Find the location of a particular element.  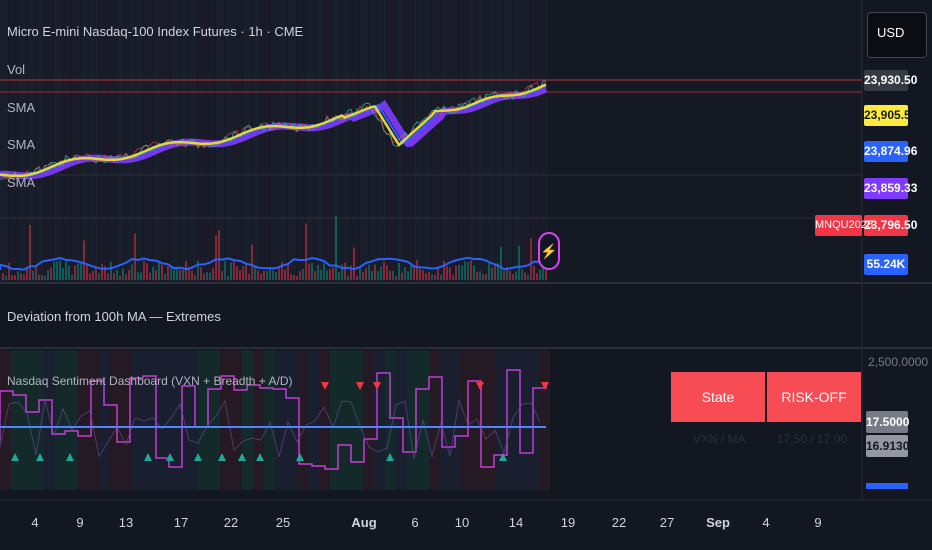

time-axis-label: Sep is located at coordinates (718, 522).